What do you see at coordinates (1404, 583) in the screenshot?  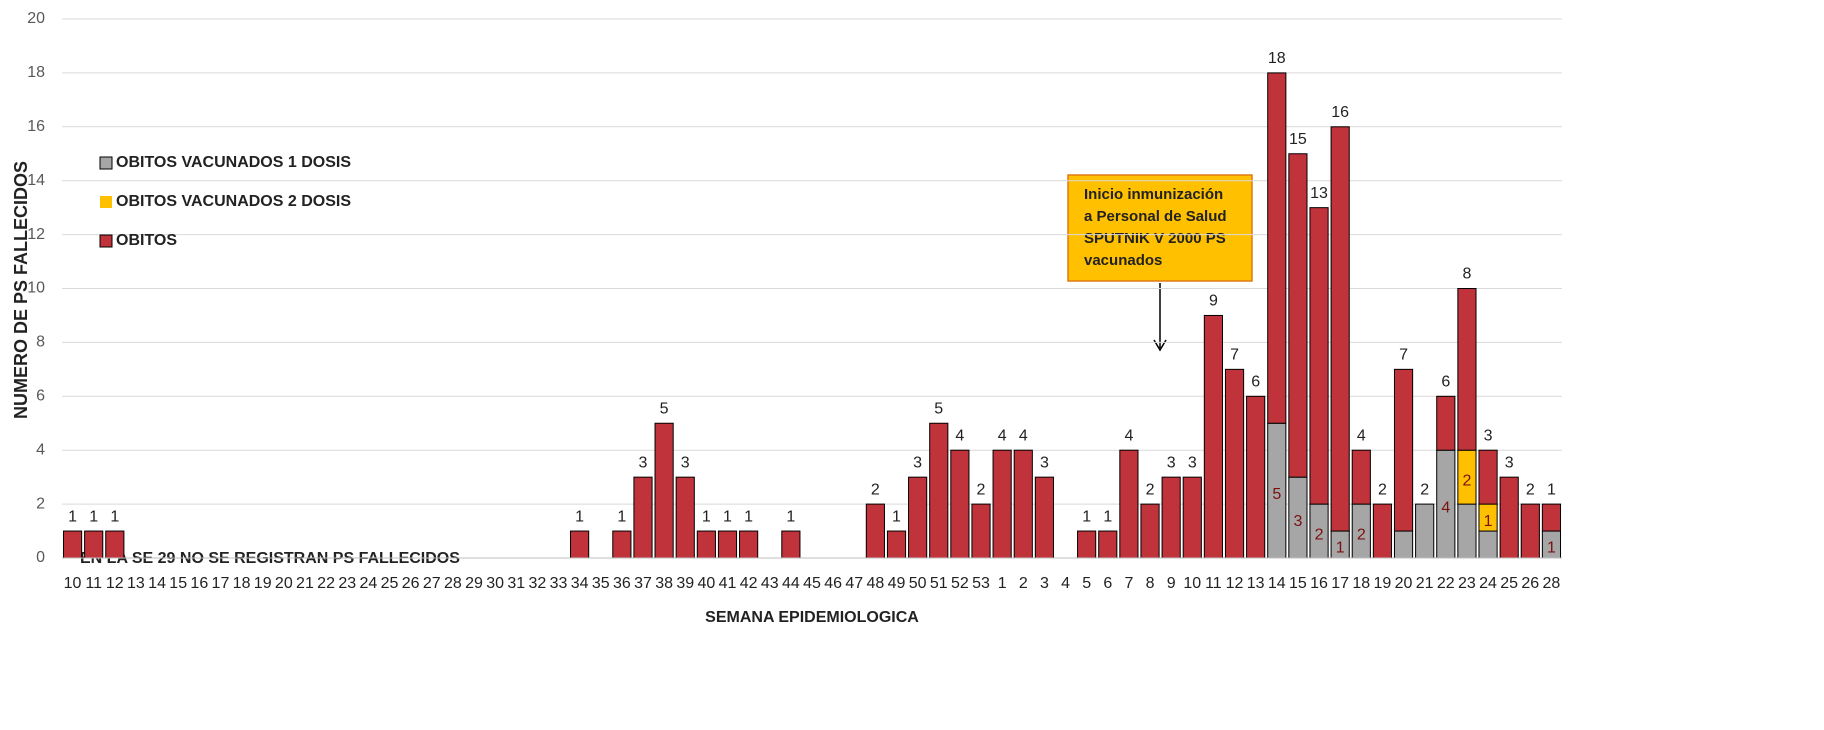 I see `x-tick-label: 20` at bounding box center [1404, 583].